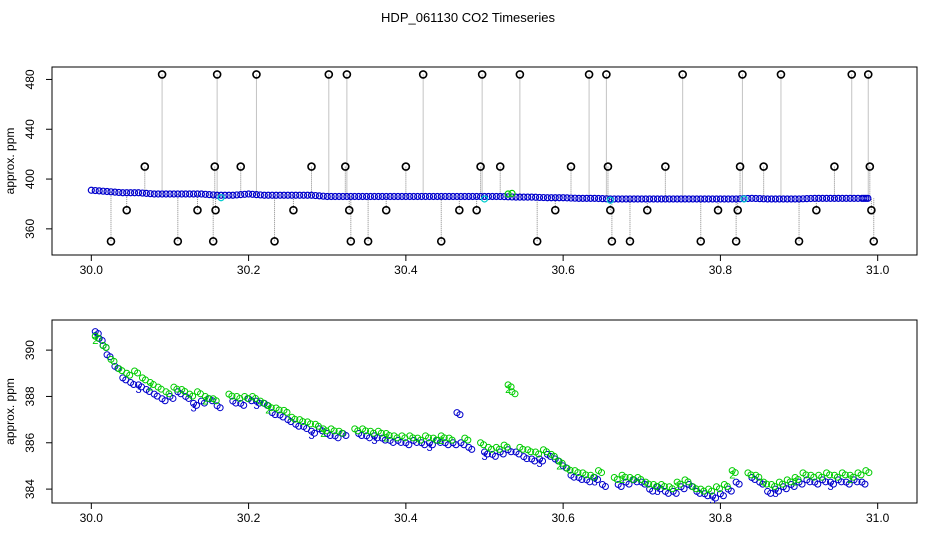  I want to click on y-tick-label: 480, so click(30, 79).